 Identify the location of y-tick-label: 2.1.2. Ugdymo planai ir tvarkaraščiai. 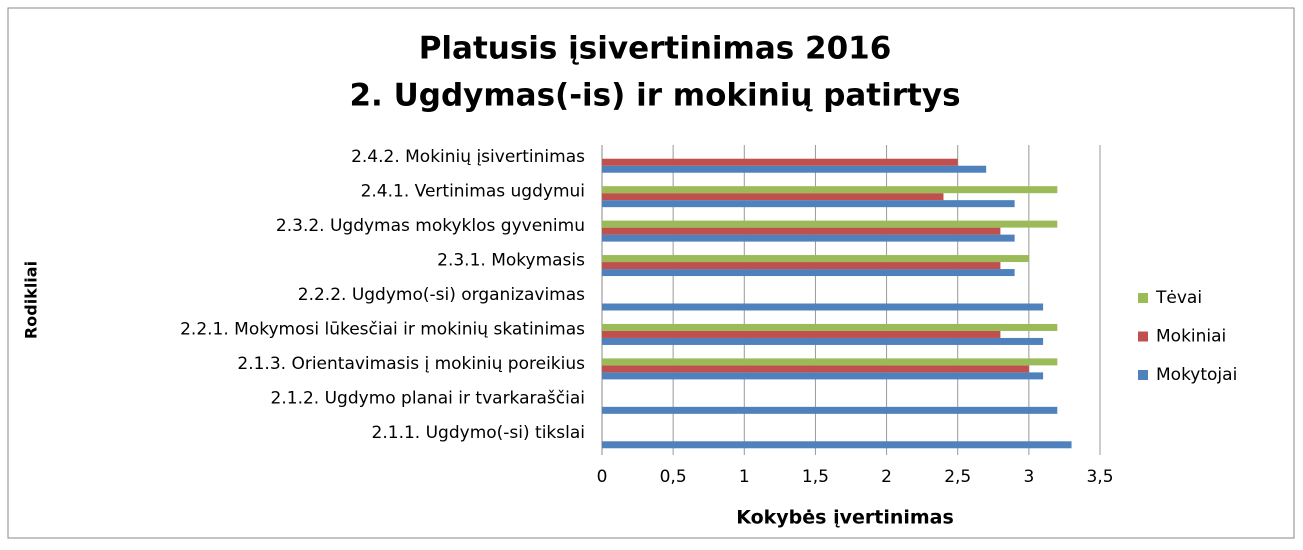
(428, 398).